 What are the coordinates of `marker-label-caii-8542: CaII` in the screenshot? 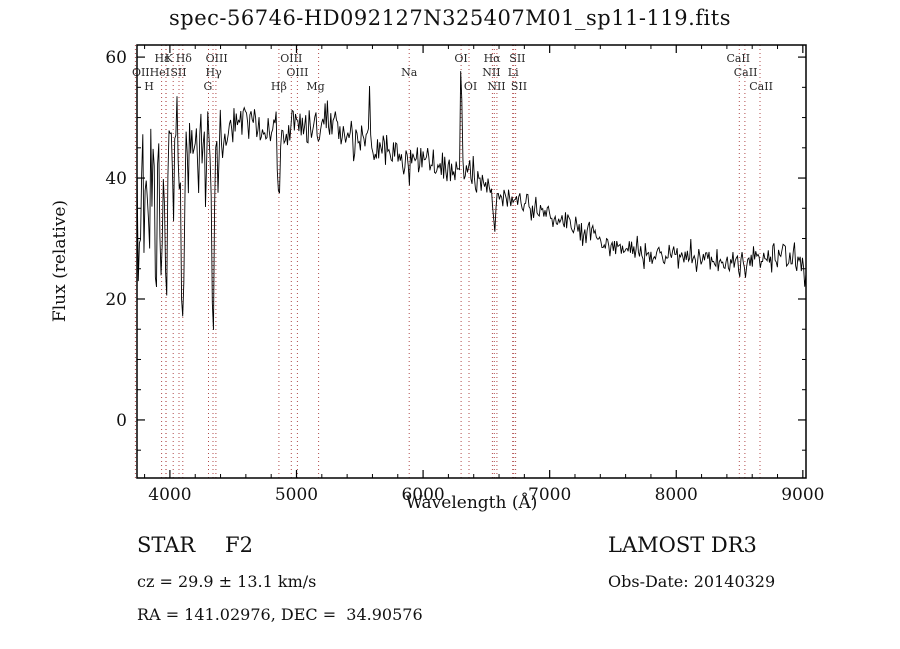 It's located at (746, 72).